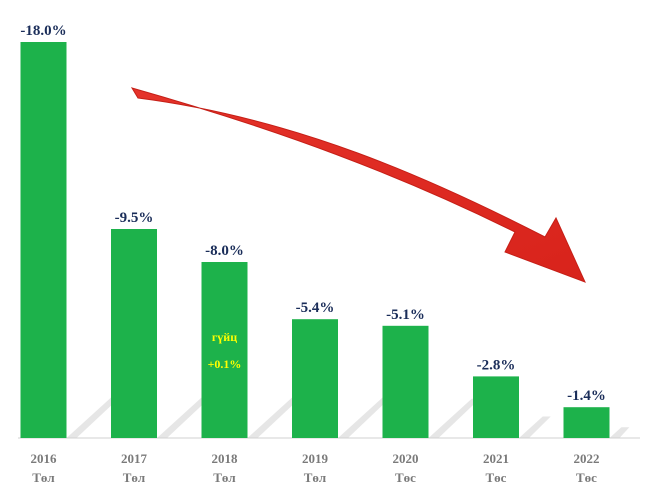  Describe the element at coordinates (315, 458) in the screenshot. I see `category-label-2019: 2019` at that location.